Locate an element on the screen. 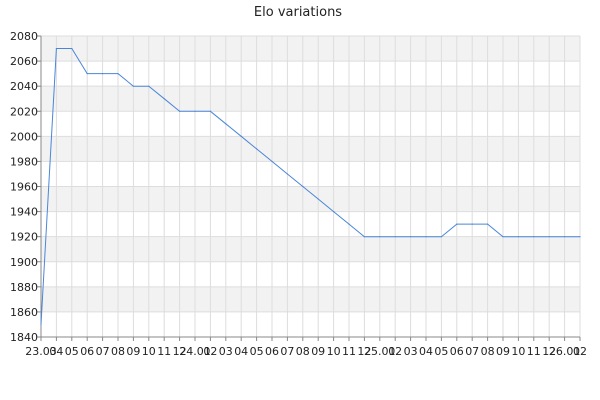  y-tick-label: 2060 is located at coordinates (24, 61).